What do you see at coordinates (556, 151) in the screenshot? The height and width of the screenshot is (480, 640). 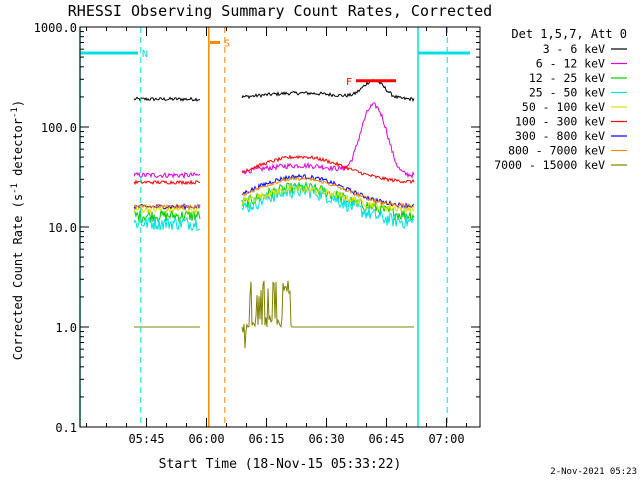 I see `legend-label-7: 800 - 7000 keV` at bounding box center [556, 151].